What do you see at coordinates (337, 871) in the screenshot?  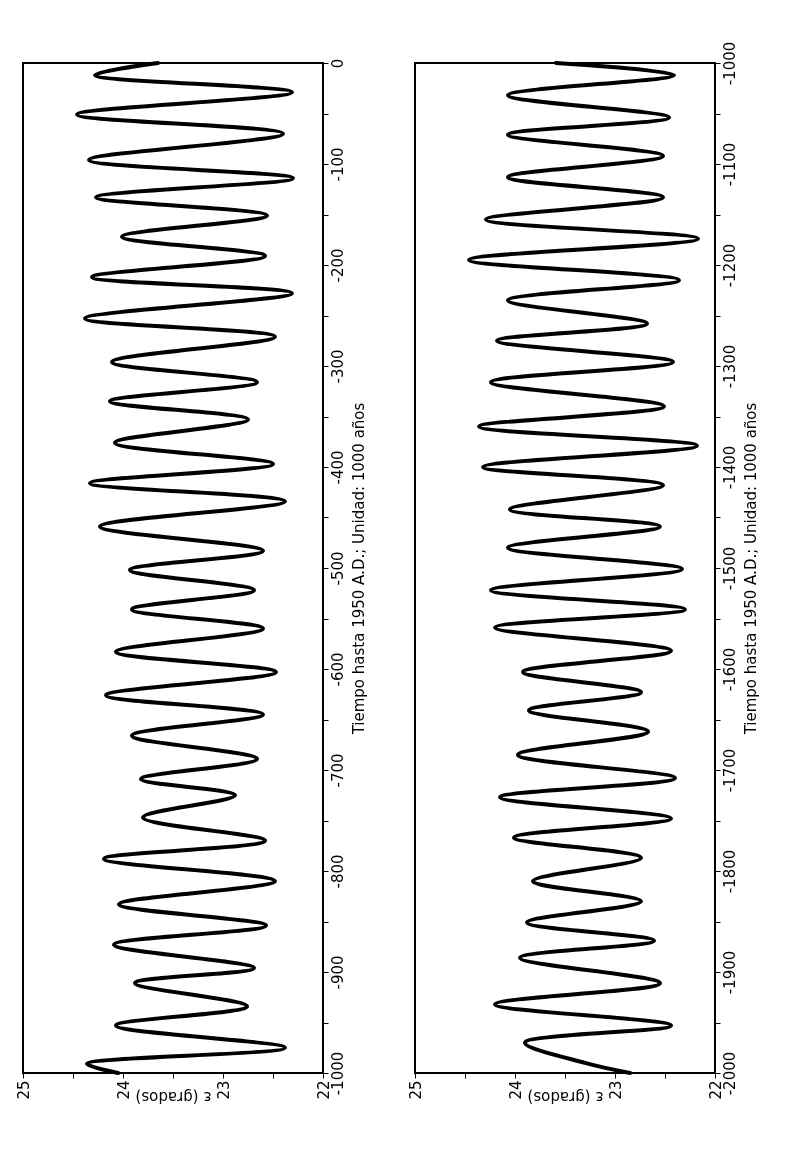 I see `y-tick-label: -800` at bounding box center [337, 871].